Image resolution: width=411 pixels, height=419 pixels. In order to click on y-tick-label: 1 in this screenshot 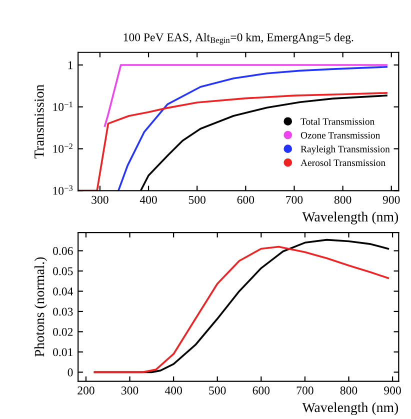, I will do `click(70, 65)`.